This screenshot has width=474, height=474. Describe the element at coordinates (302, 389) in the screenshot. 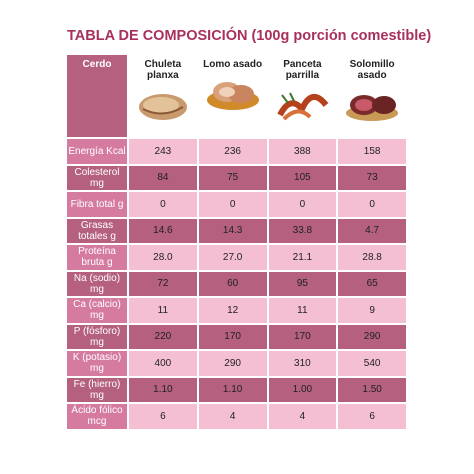

I see `cell: 1.00` at that location.